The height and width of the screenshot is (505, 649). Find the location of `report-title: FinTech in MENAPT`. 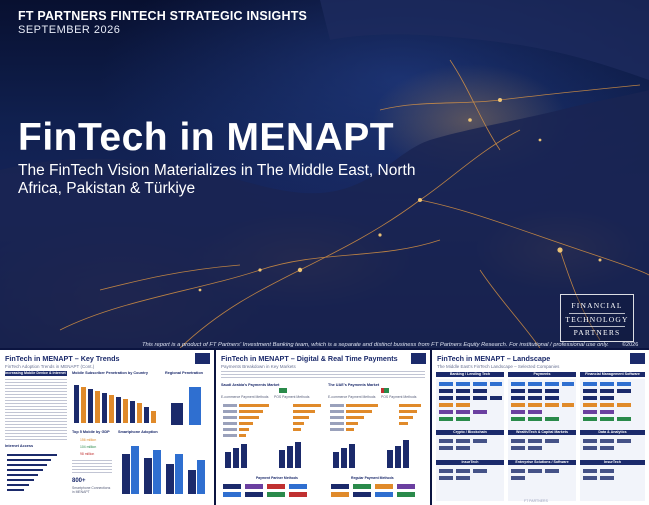

report-title: FinTech in MENAPT is located at coordinates (206, 137).